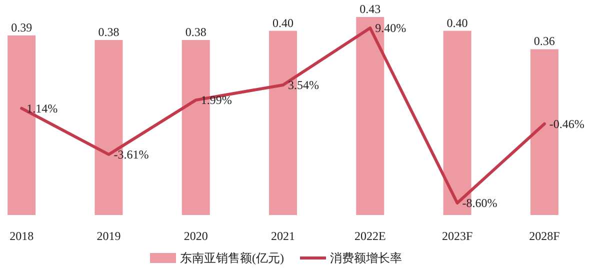  Describe the element at coordinates (216, 100) in the screenshot. I see `data-label: 1.99%` at that location.